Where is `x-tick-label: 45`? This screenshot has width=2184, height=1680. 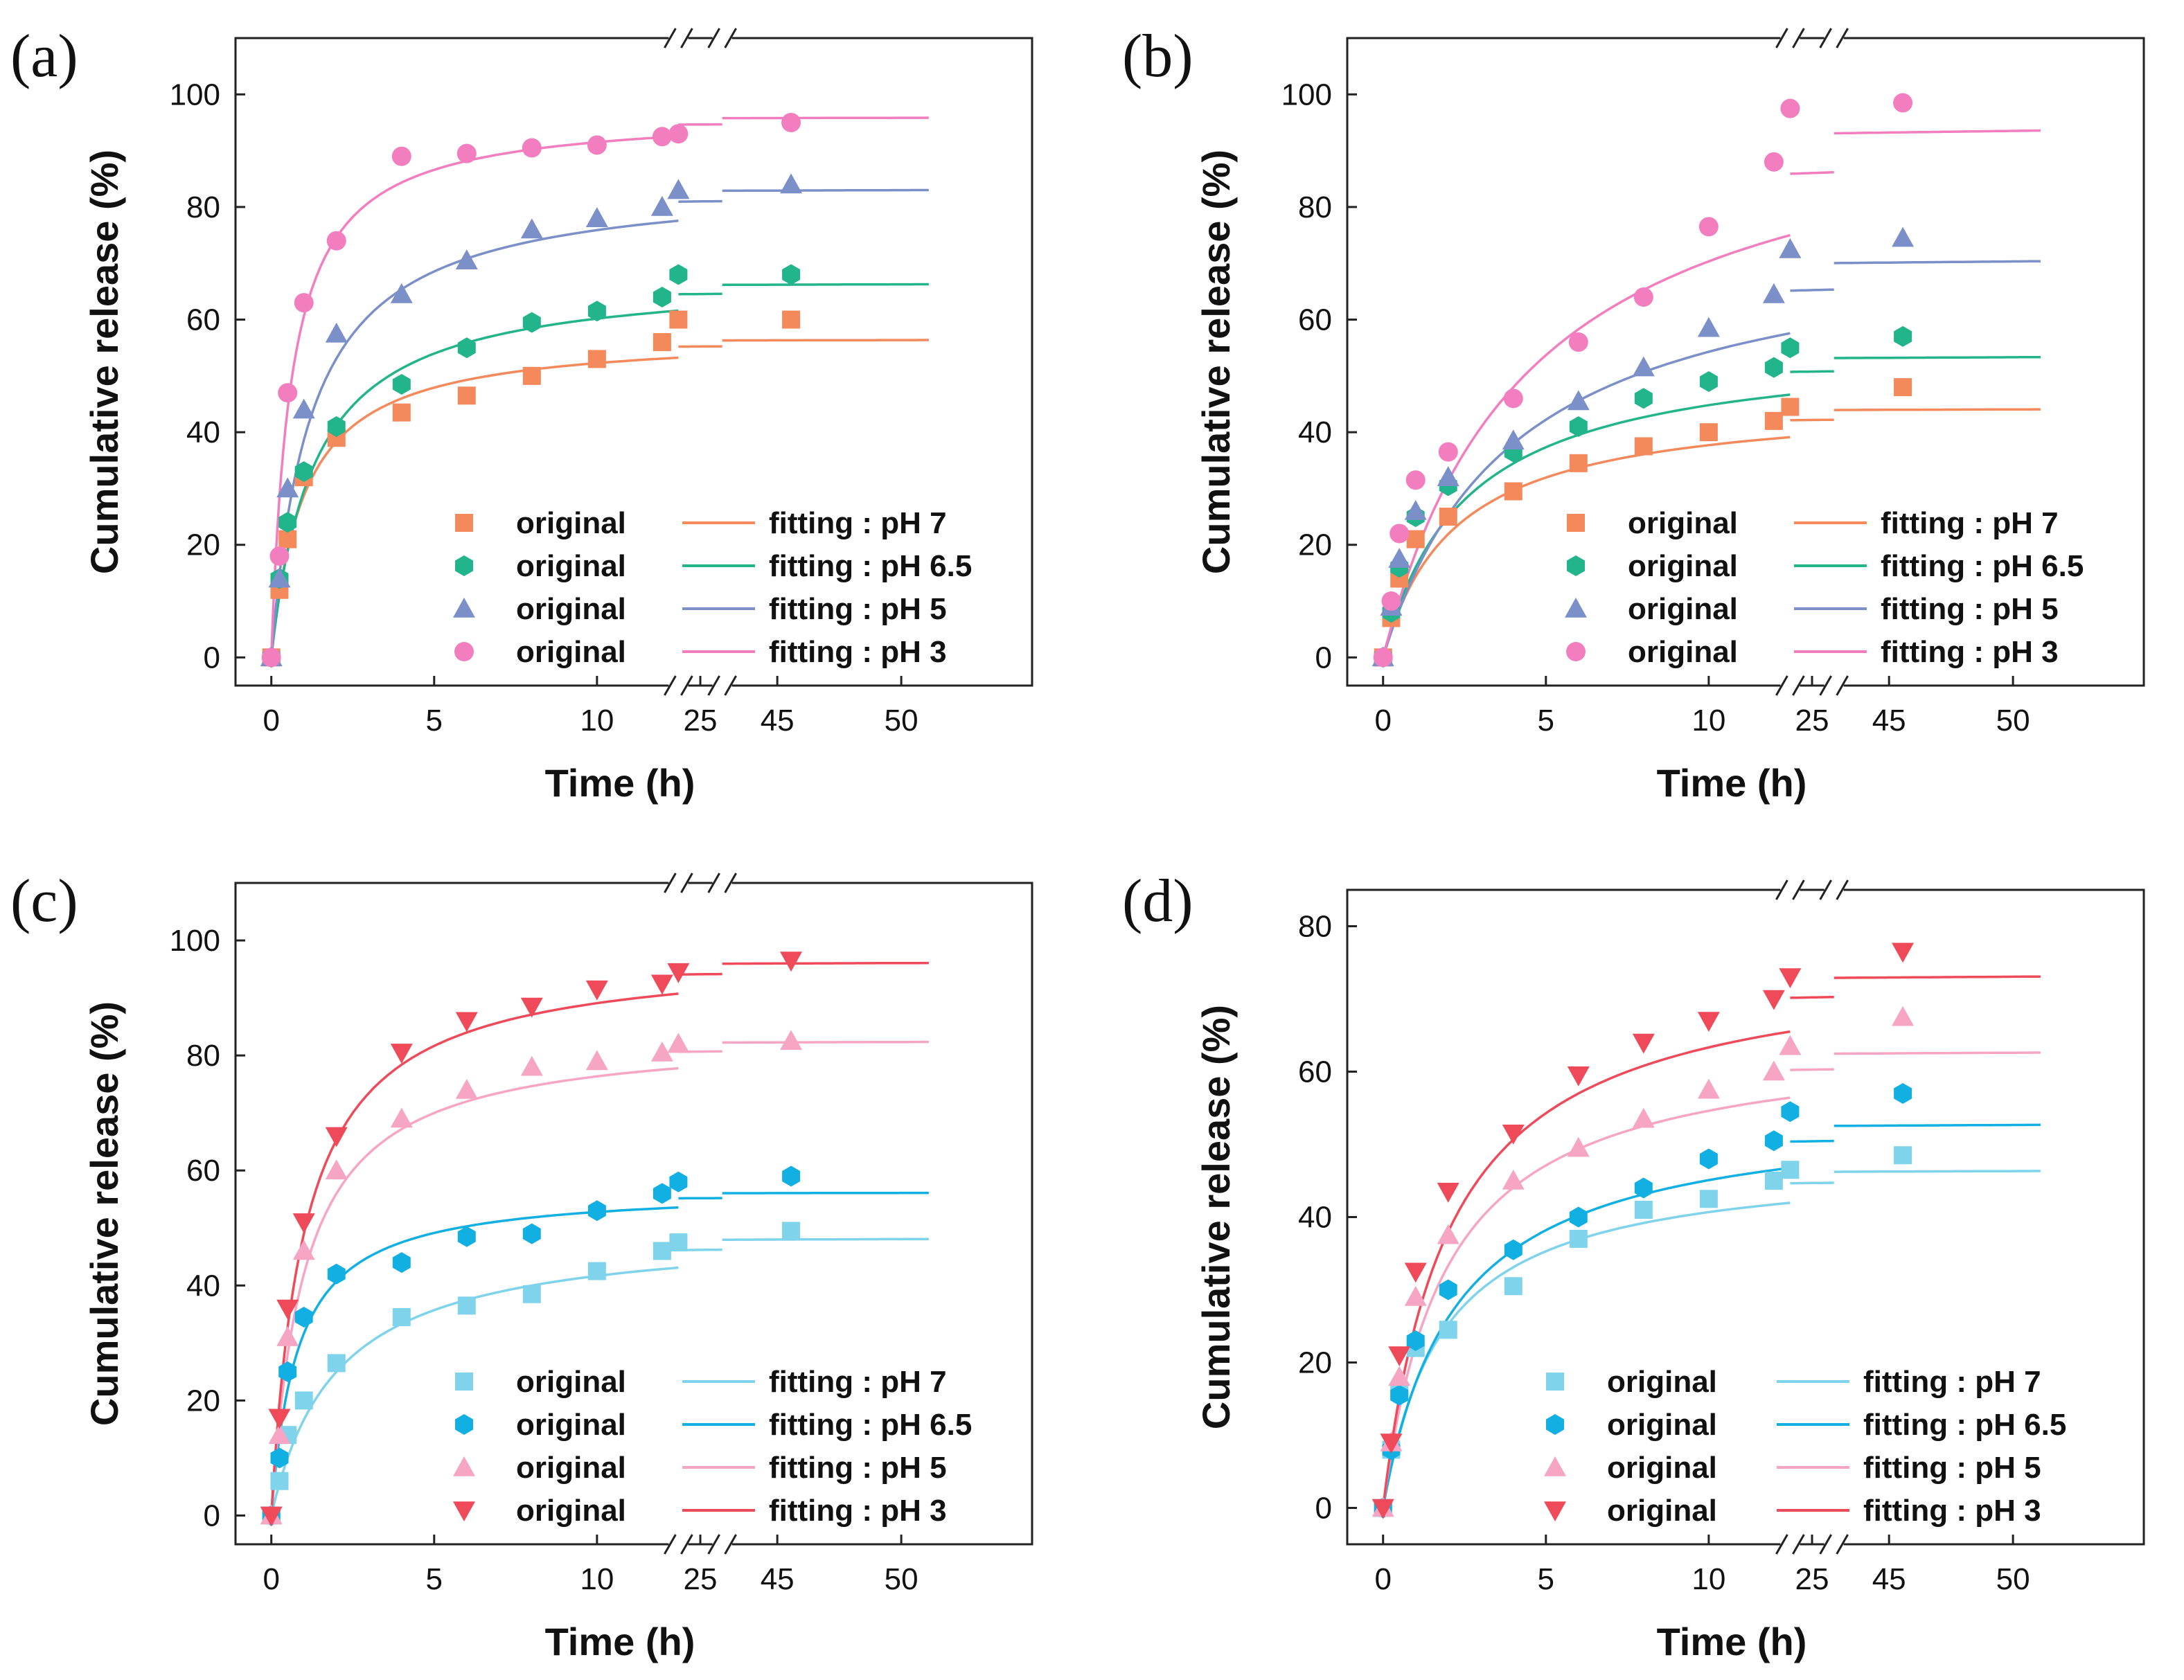
x-tick-label: 45 is located at coordinates (1889, 721).